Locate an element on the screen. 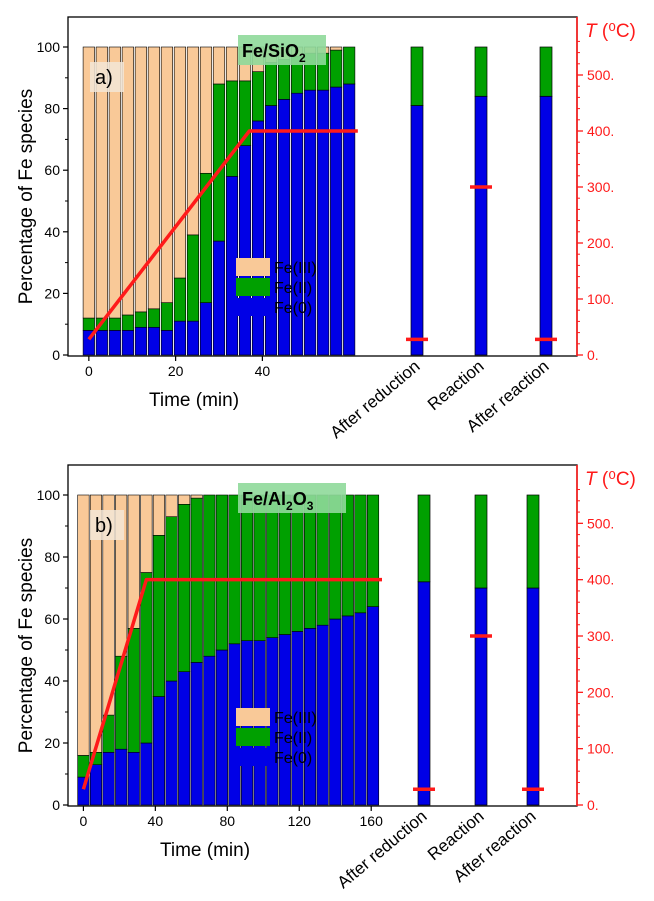 The width and height of the screenshot is (654, 901). y2-tick-label: 300. is located at coordinates (600, 187).